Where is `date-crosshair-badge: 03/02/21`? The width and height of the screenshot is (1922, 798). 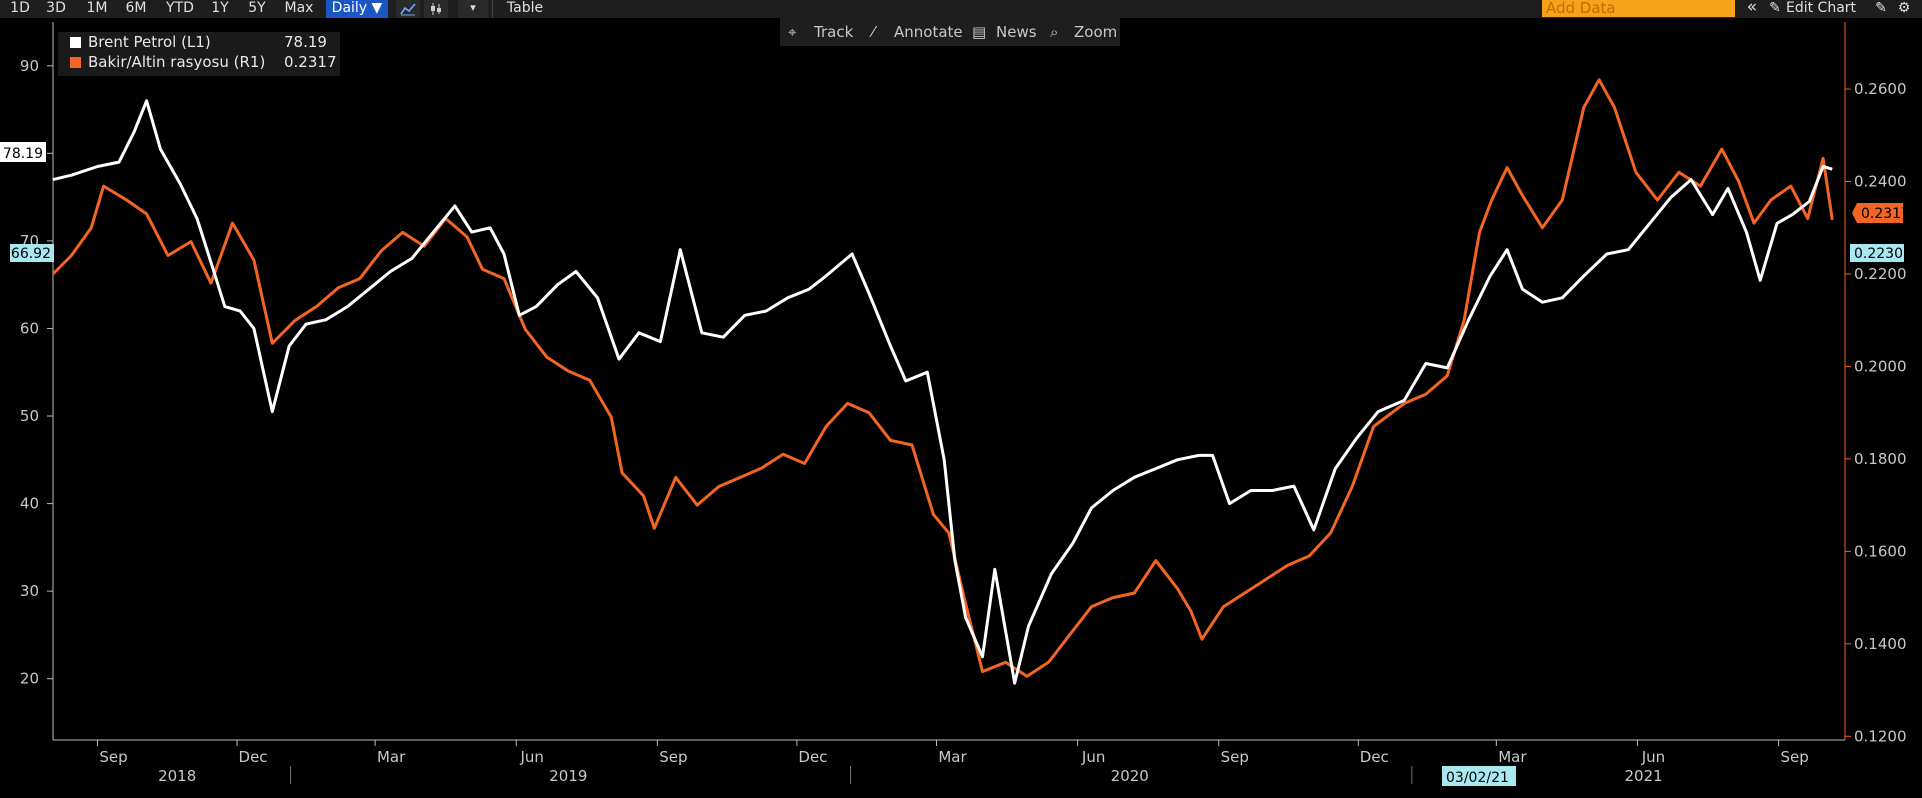 date-crosshair-badge: 03/02/21 is located at coordinates (1477, 778).